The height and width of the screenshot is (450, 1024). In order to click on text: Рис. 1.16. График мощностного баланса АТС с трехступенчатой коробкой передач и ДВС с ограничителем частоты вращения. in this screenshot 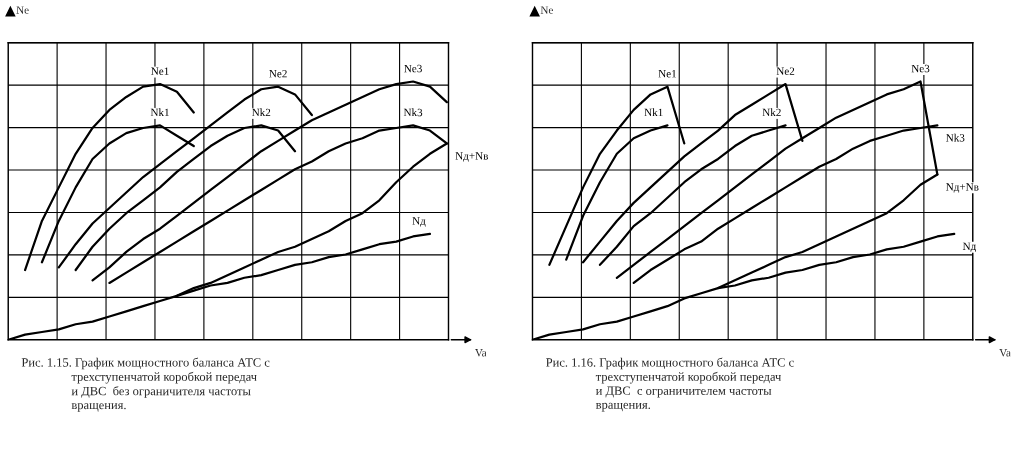, I will do `click(670, 384)`.